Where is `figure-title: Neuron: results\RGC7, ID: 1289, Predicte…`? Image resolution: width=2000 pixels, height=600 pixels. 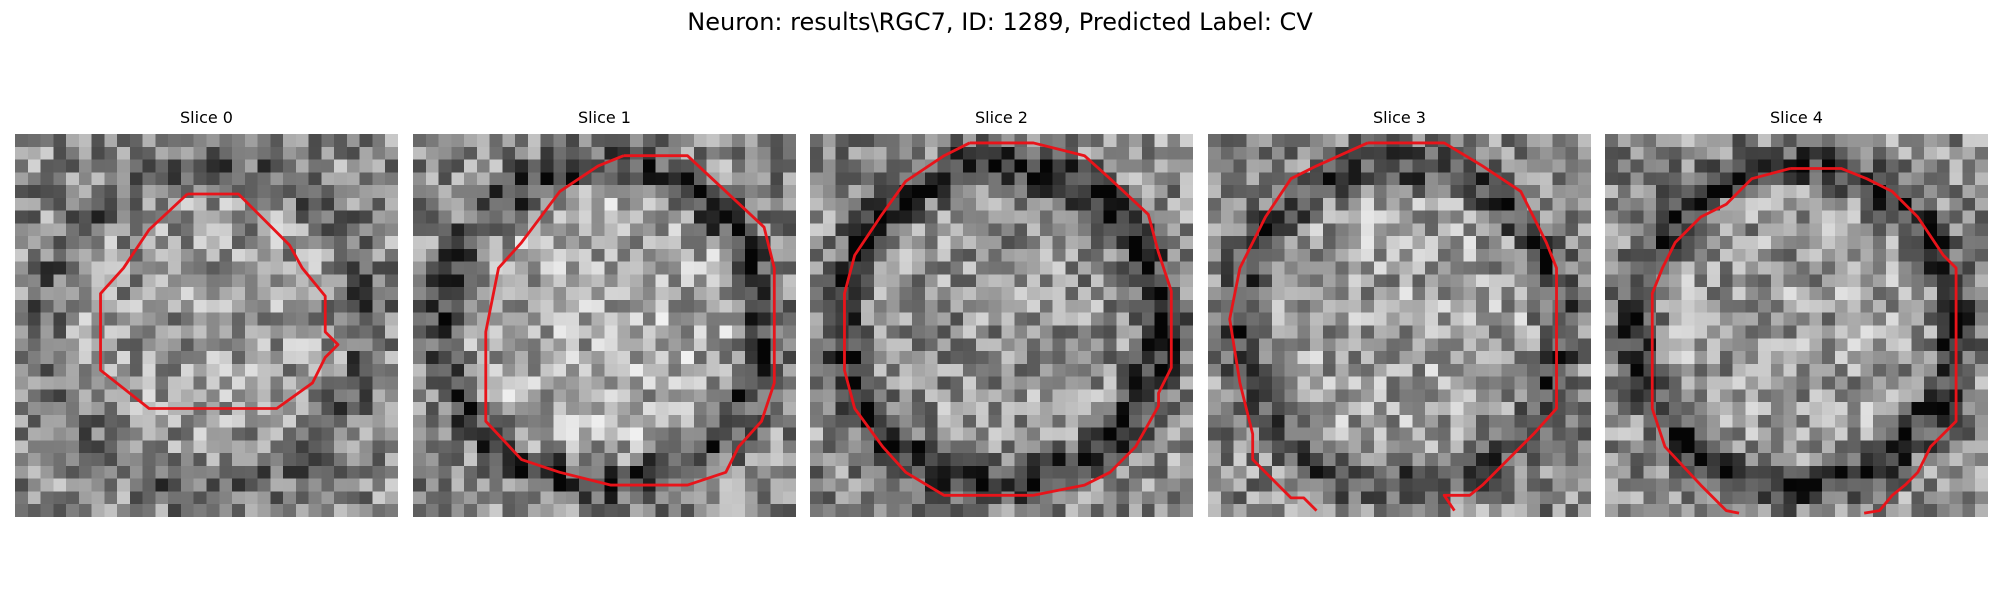 figure-title: Neuron: results\RGC7, ID: 1289, Predicte… is located at coordinates (1000, 22).